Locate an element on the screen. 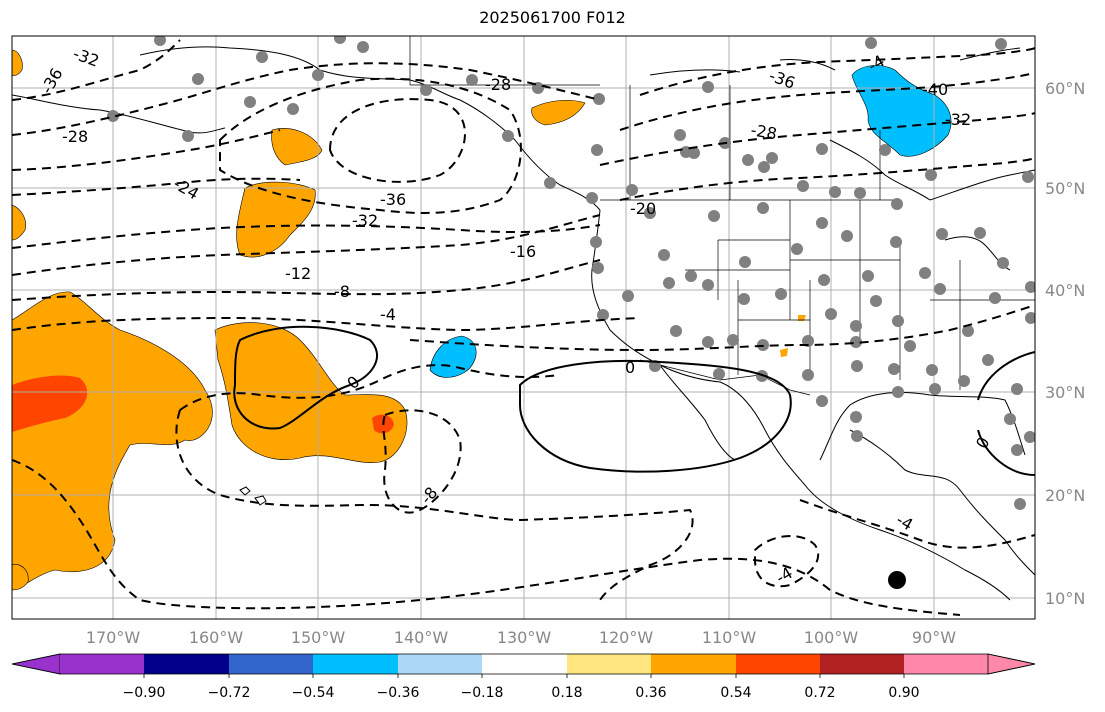 The image size is (1105, 712). colorbar-tick-label: 0.90 is located at coordinates (903, 693).